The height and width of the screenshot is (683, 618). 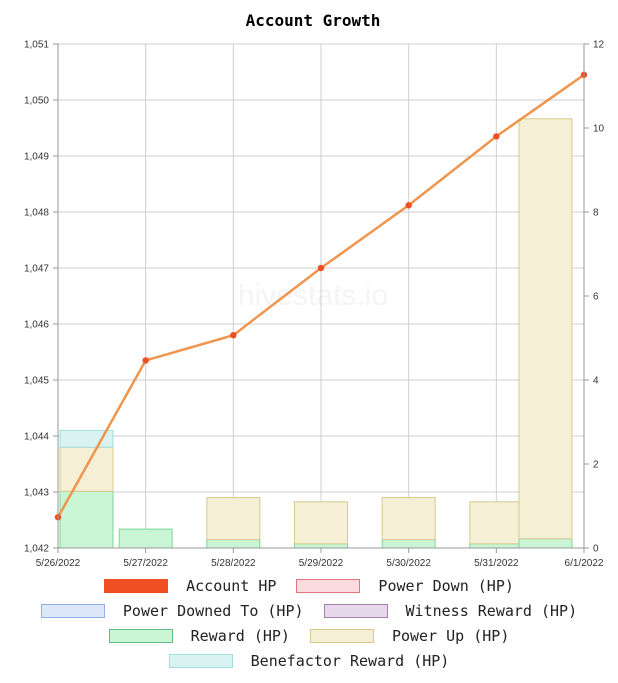 What do you see at coordinates (596, 381) in the screenshot?
I see `y-right-tick-label: 4` at bounding box center [596, 381].